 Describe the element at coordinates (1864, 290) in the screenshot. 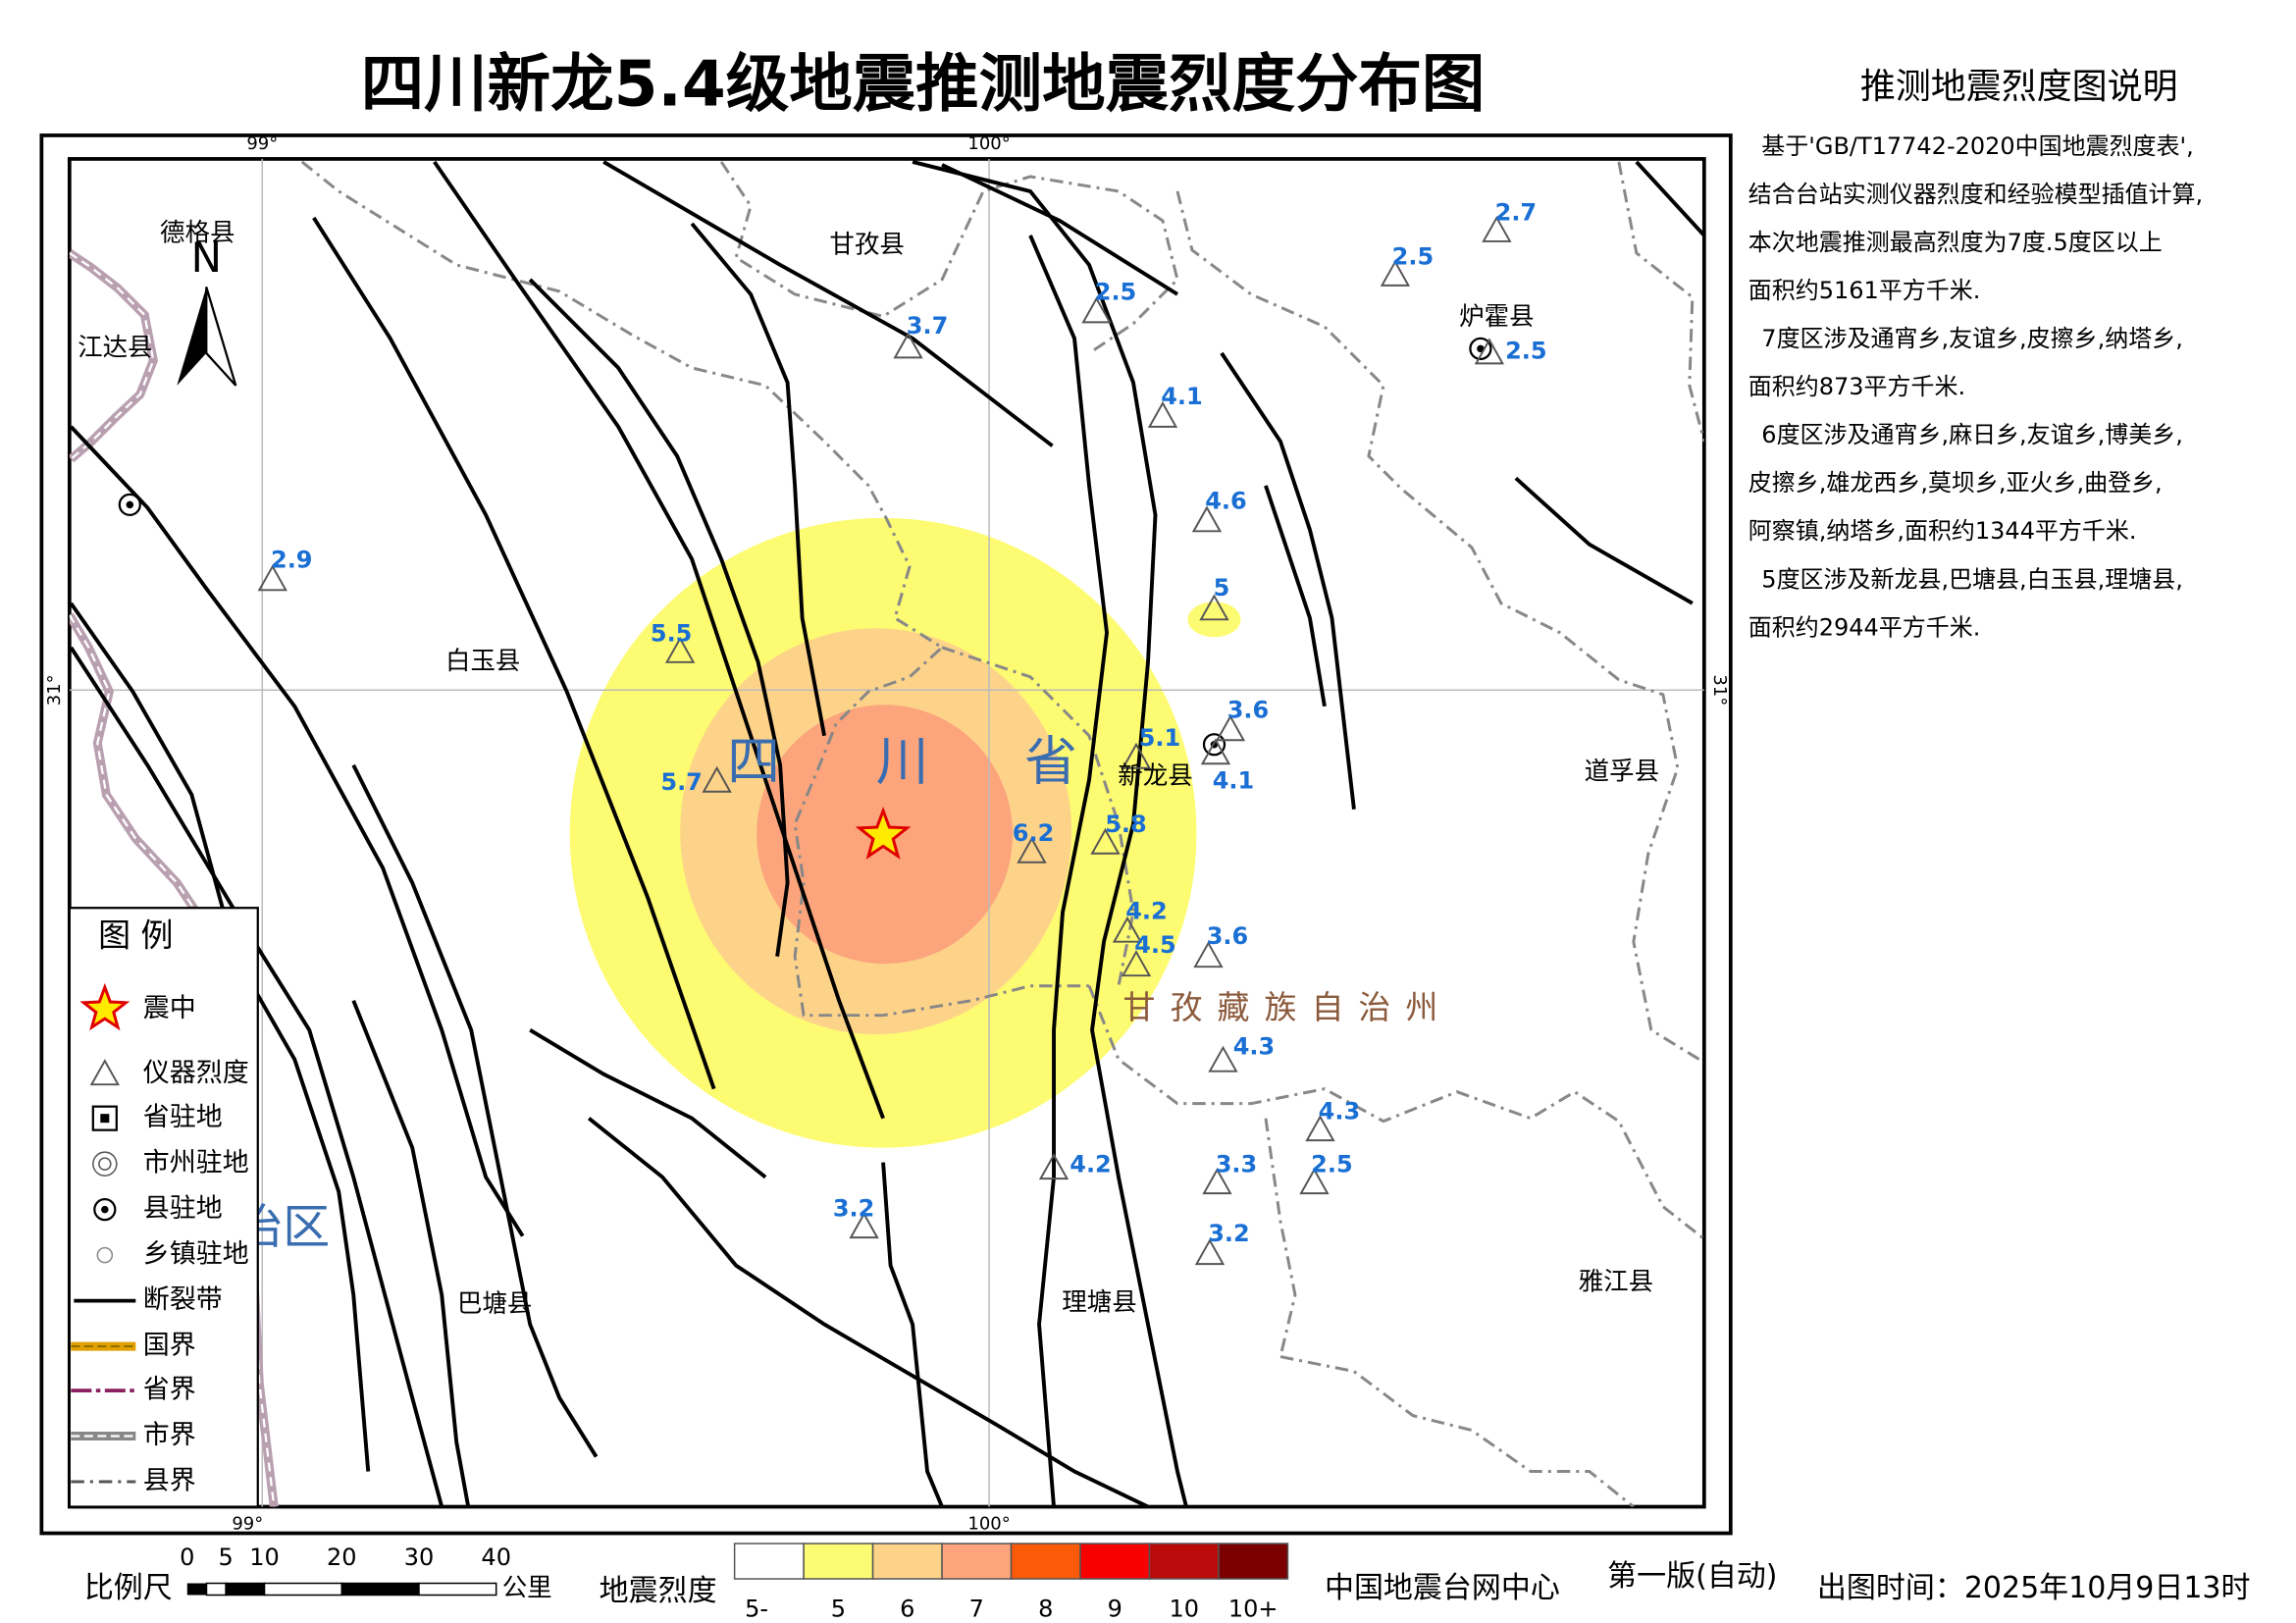

I see `explanation-line: 面积约5161平方千米.` at that location.